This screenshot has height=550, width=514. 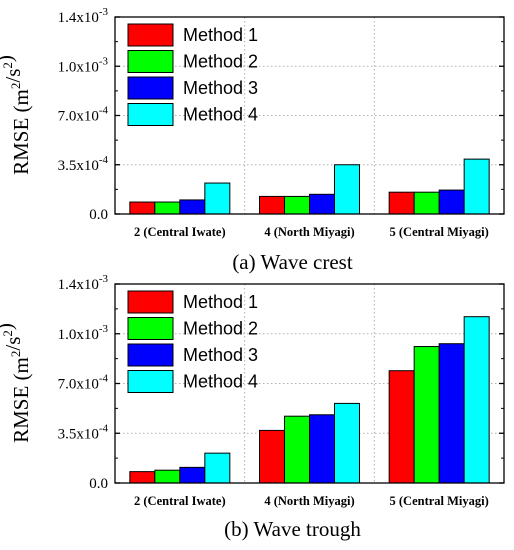 I want to click on chart-title: (b) Wave trough, so click(x=292, y=529).